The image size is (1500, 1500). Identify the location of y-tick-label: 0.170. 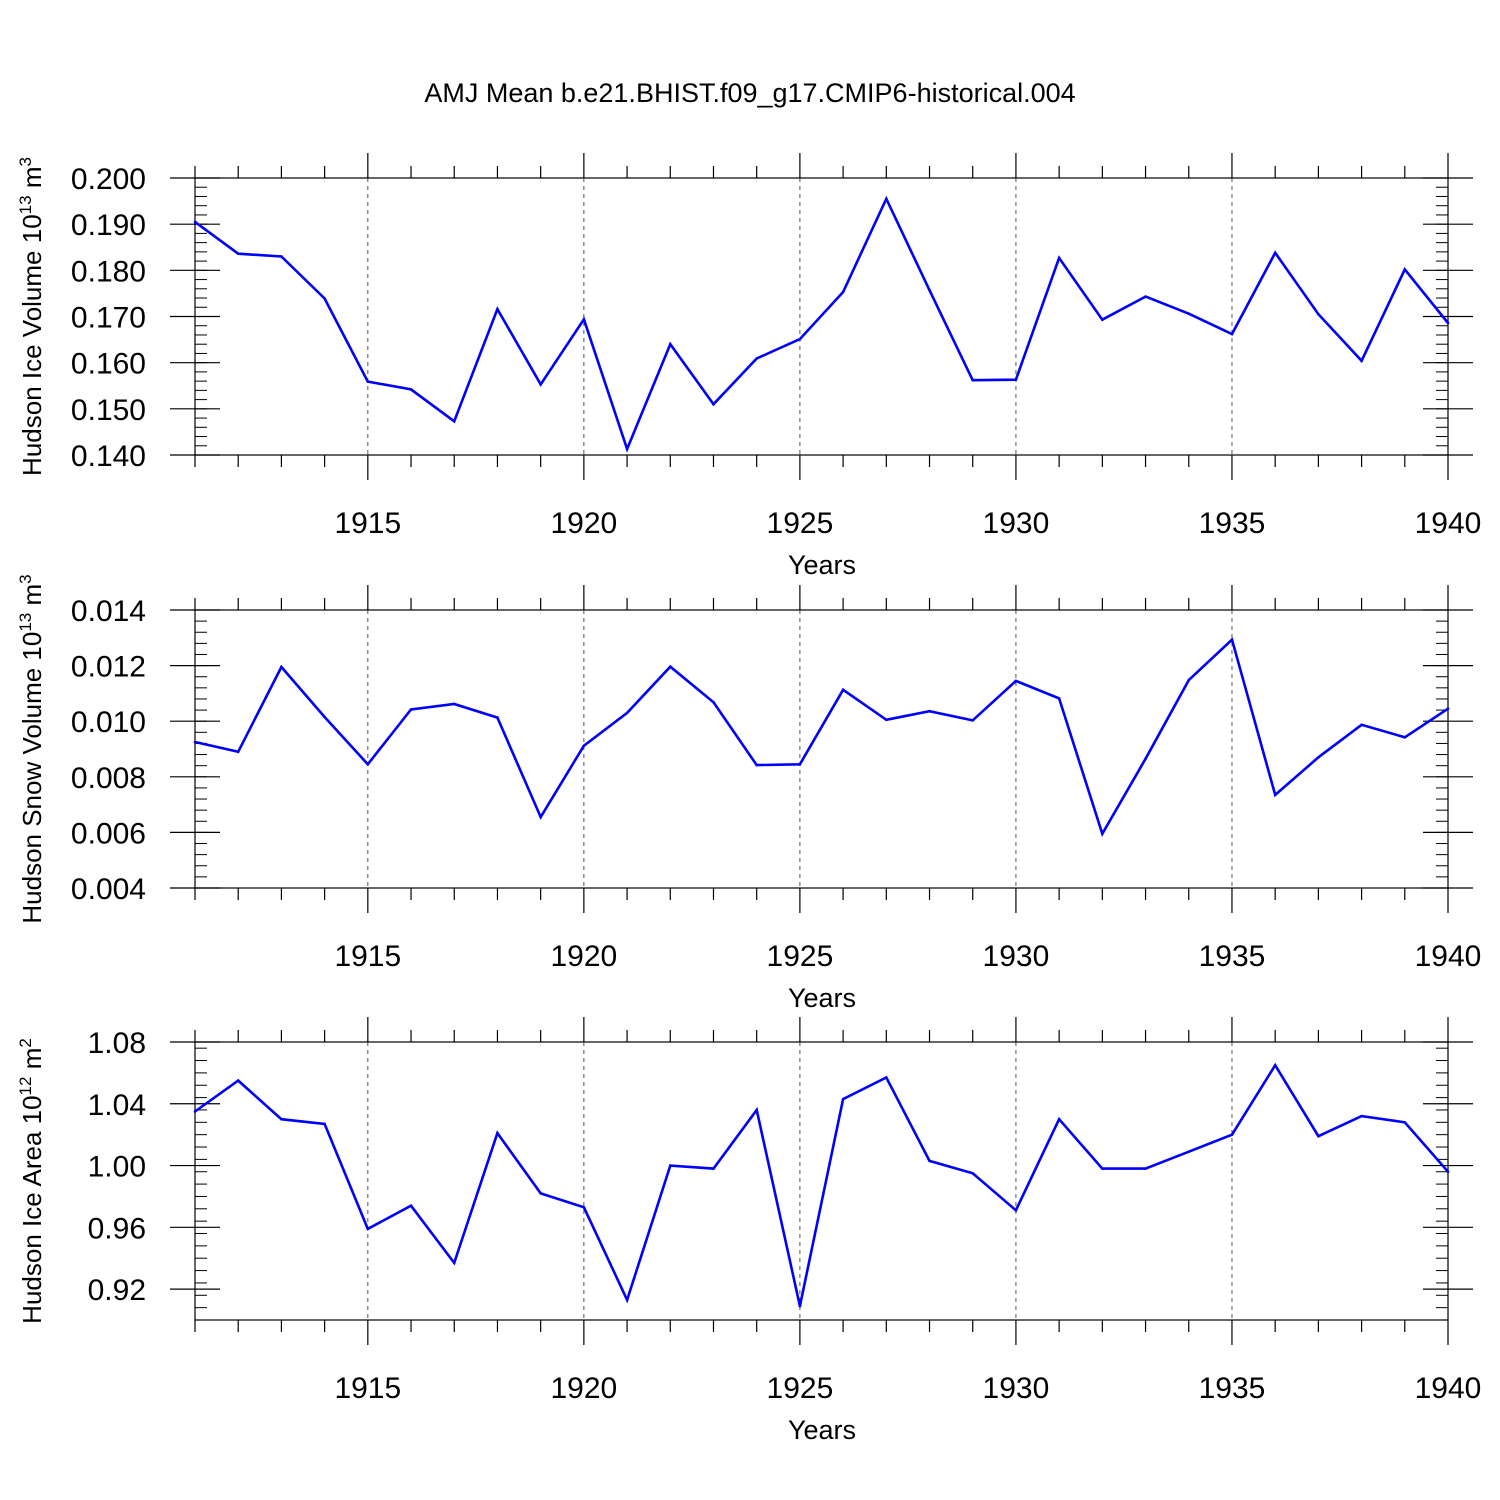
(108, 318).